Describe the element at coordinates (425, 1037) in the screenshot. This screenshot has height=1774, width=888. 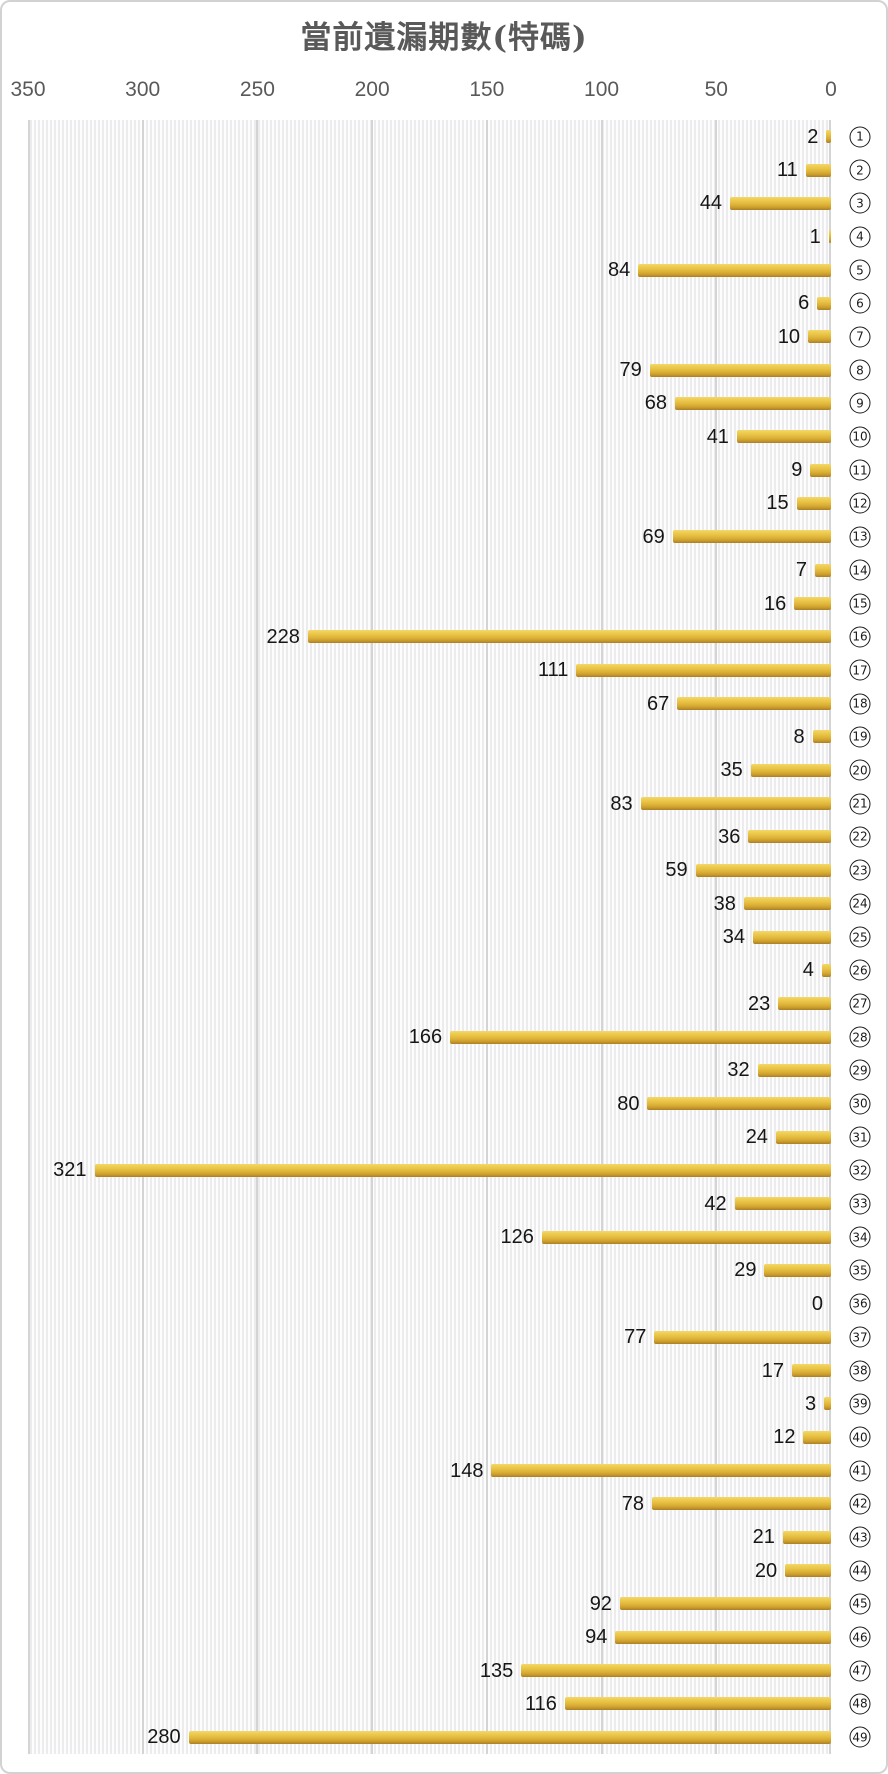
I see `value-label: 166` at that location.